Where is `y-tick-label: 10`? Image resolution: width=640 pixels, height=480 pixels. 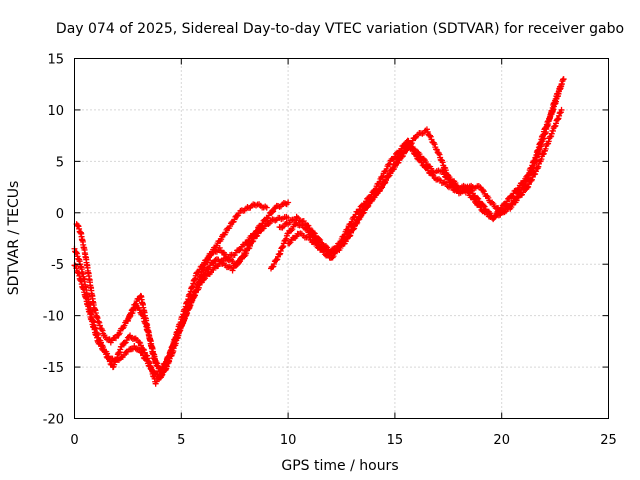
y-tick-label: 10 is located at coordinates (55, 111).